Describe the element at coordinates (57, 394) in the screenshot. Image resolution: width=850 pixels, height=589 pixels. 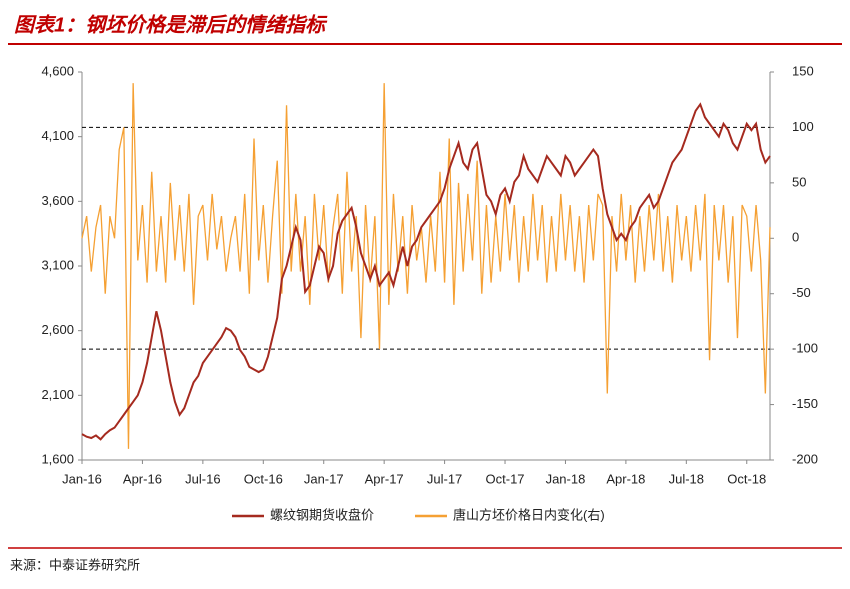
I see `y-tick-label: 2,100` at that location.